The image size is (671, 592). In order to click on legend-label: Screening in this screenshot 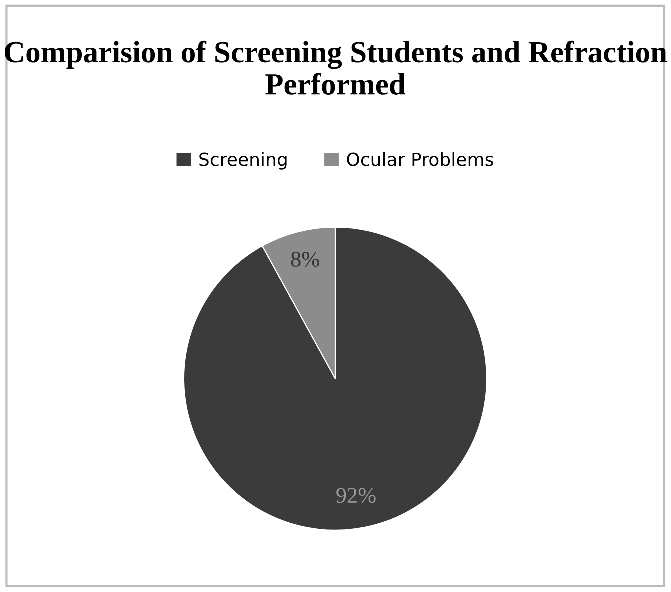, I will do `click(243, 161)`.